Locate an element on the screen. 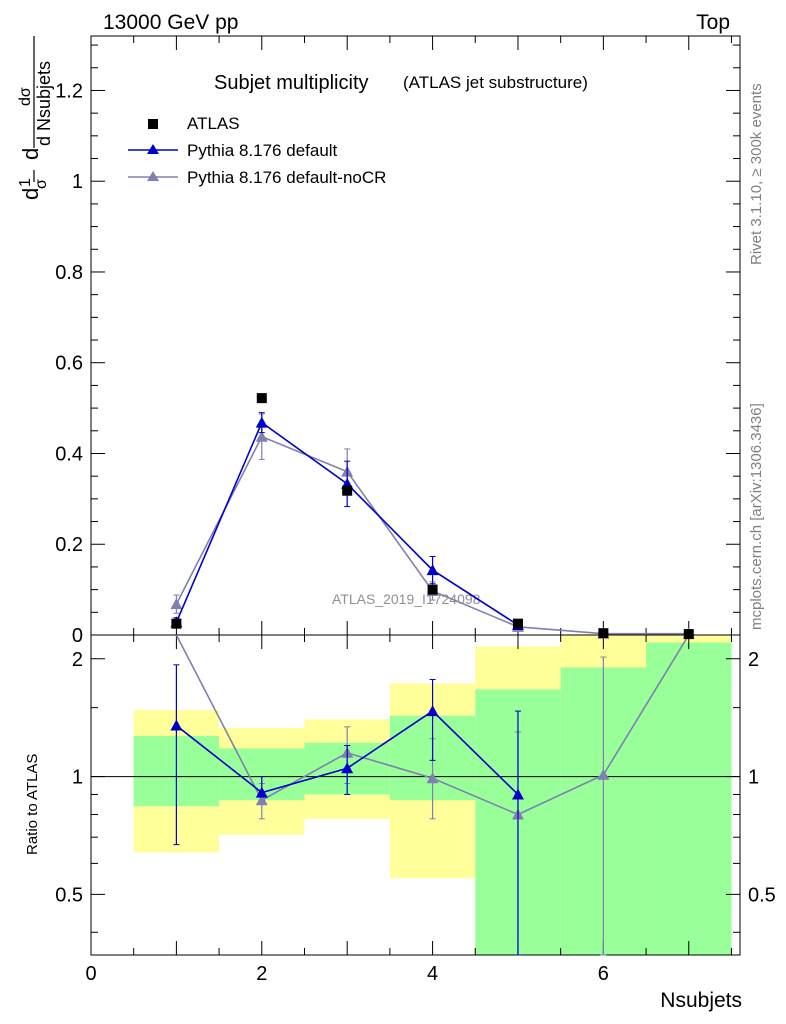 The image size is (786, 1024). ratio-tick-label: 0.5 is located at coordinates (69, 895).